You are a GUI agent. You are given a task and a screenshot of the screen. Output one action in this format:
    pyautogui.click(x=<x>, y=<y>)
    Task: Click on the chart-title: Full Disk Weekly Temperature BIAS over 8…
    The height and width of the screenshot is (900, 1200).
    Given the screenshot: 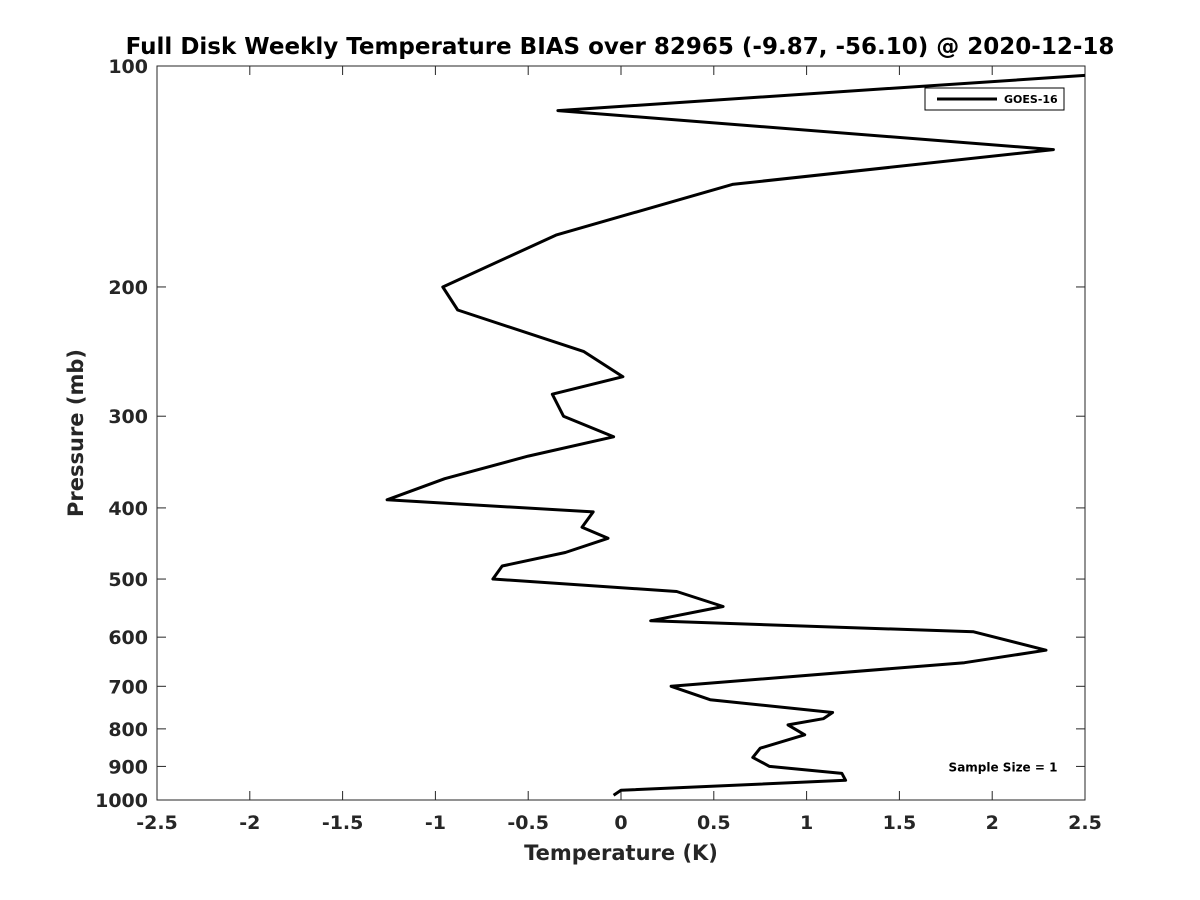 What is the action you would take?
    pyautogui.click(x=620, y=47)
    